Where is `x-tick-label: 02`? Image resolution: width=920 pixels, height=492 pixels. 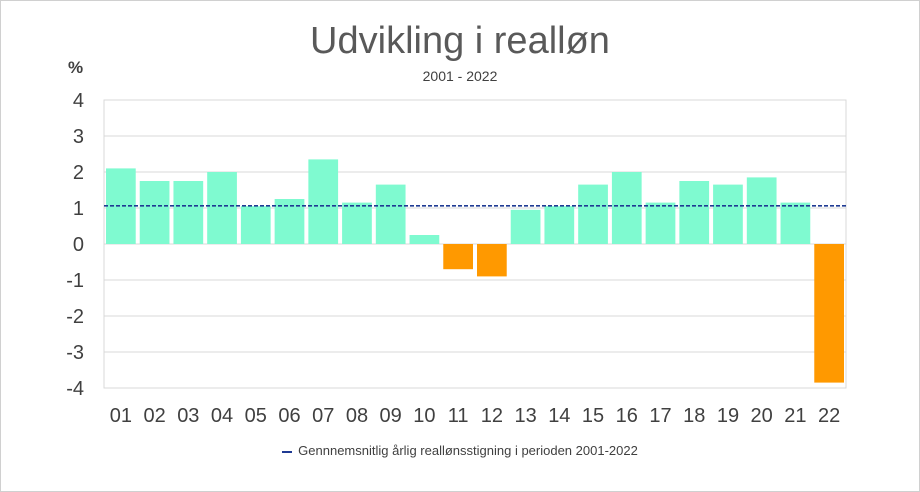
x-tick-label: 02 is located at coordinates (154, 416).